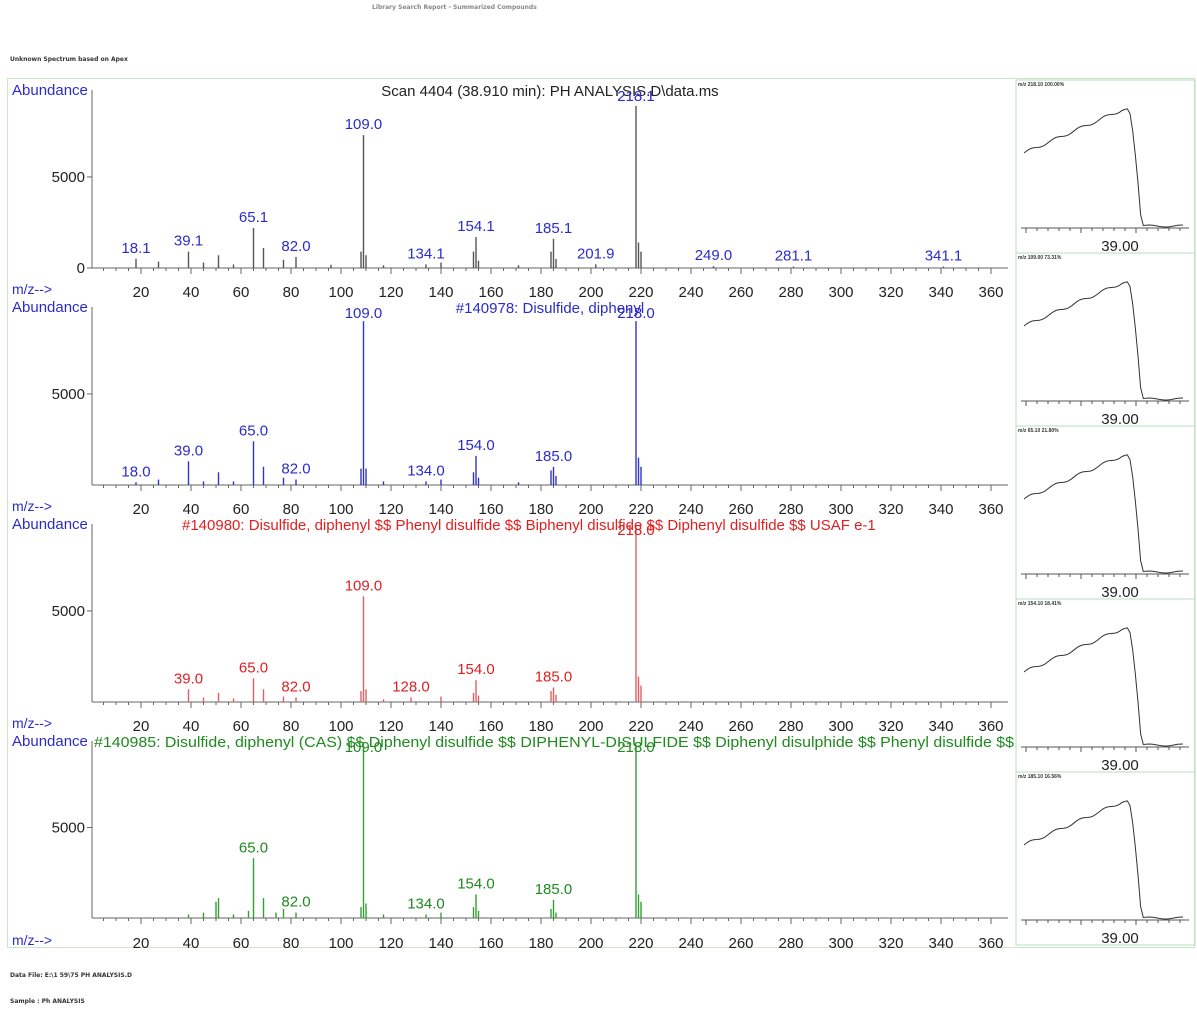 Image resolution: width=1197 pixels, height=1015 pixels. What do you see at coordinates (550, 308) in the screenshot?
I see `spectrum-title: #140978: Disulfide, diphenyl` at bounding box center [550, 308].